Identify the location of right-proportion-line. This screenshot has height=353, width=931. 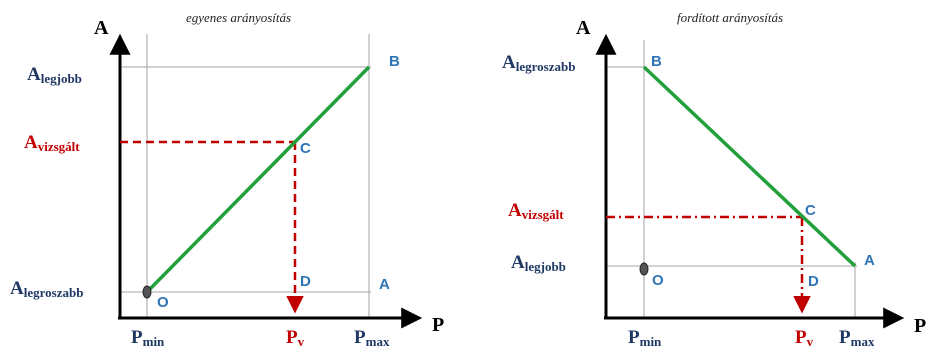
(749, 166).